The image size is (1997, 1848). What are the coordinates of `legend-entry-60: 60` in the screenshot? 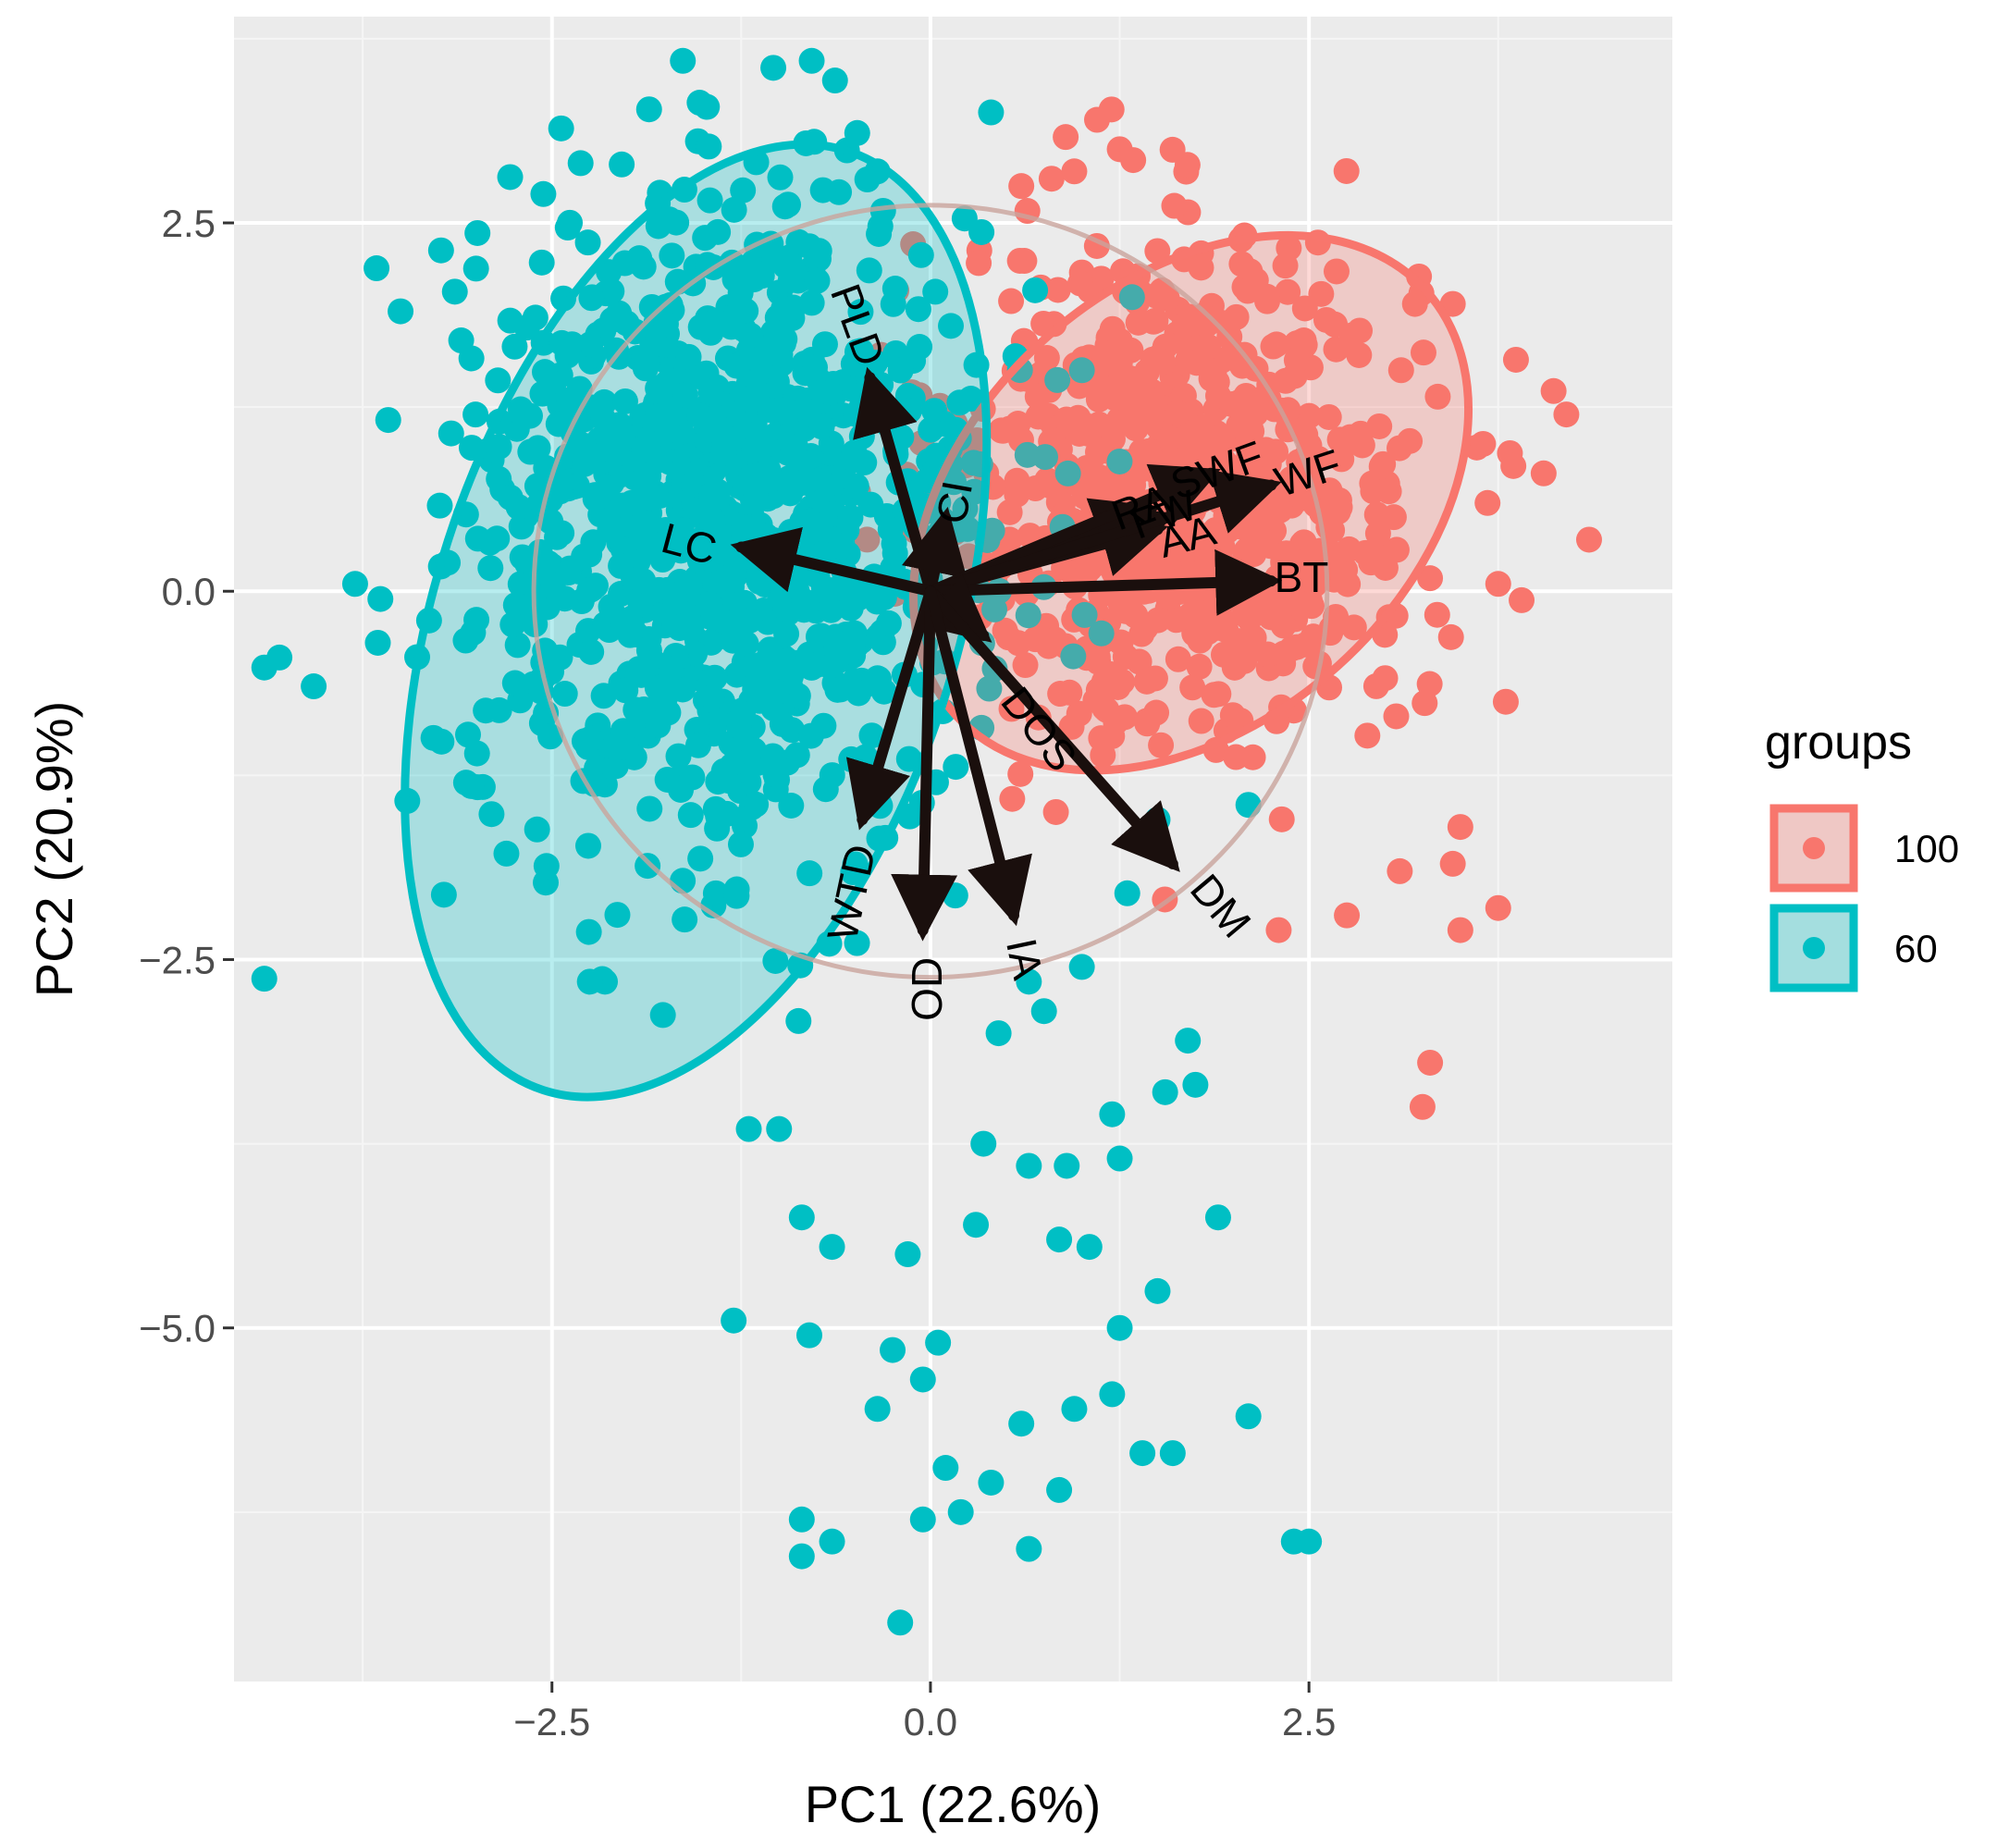 It's located at (1853, 948).